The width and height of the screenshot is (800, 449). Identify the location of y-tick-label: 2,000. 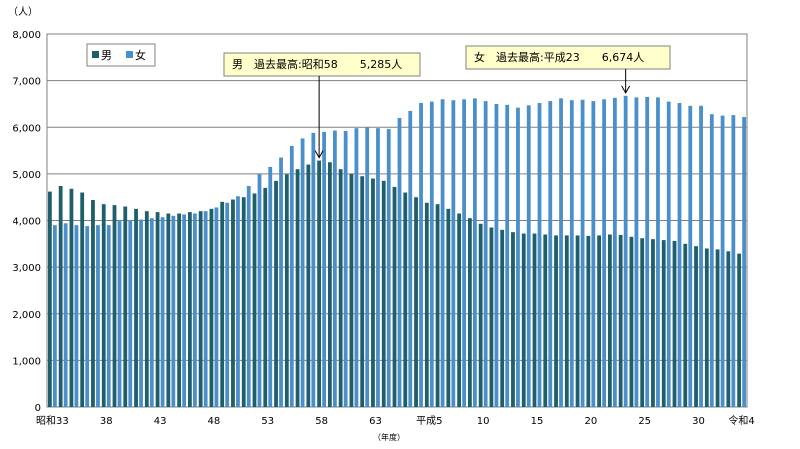
(26, 315).